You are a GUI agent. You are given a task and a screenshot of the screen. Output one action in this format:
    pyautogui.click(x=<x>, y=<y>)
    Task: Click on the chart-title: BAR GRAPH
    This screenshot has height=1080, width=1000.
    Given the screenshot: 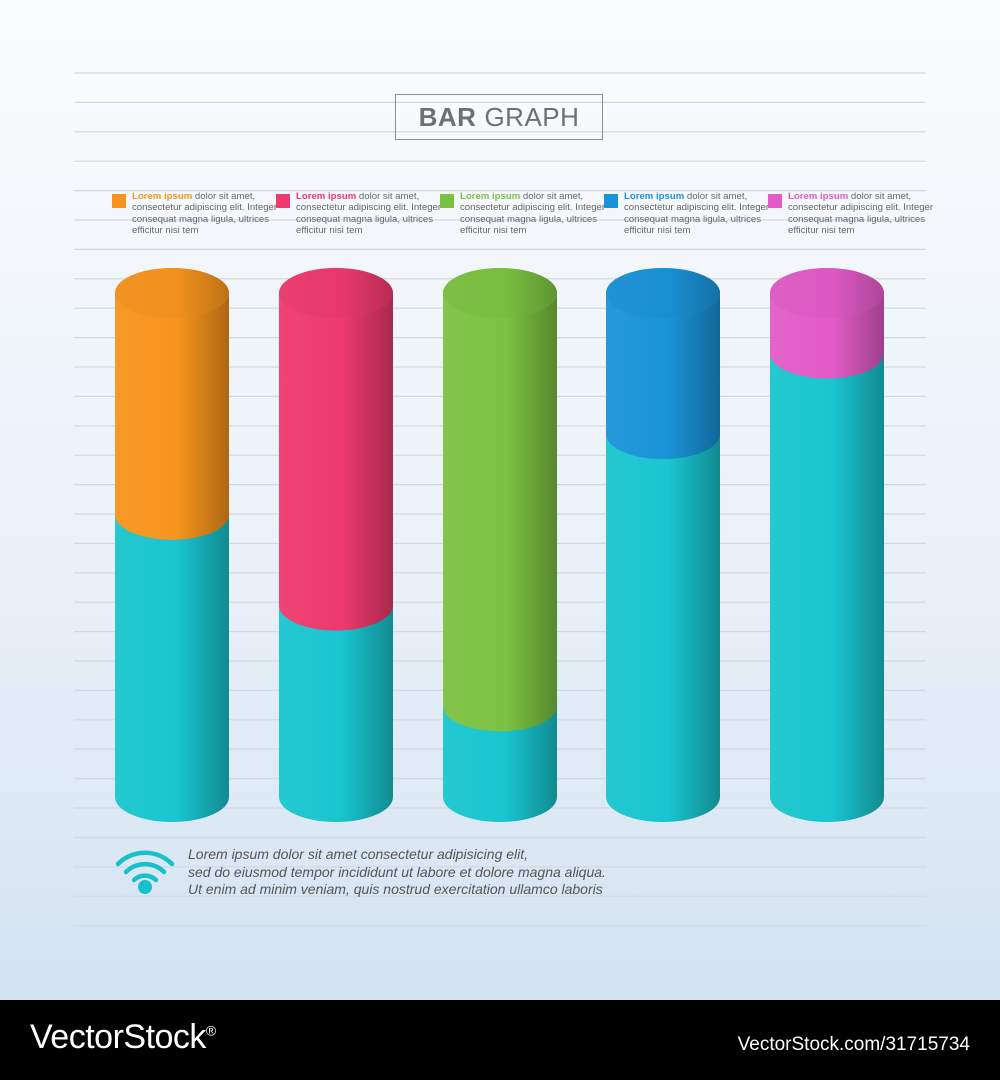 What is the action you would take?
    pyautogui.click(x=499, y=117)
    